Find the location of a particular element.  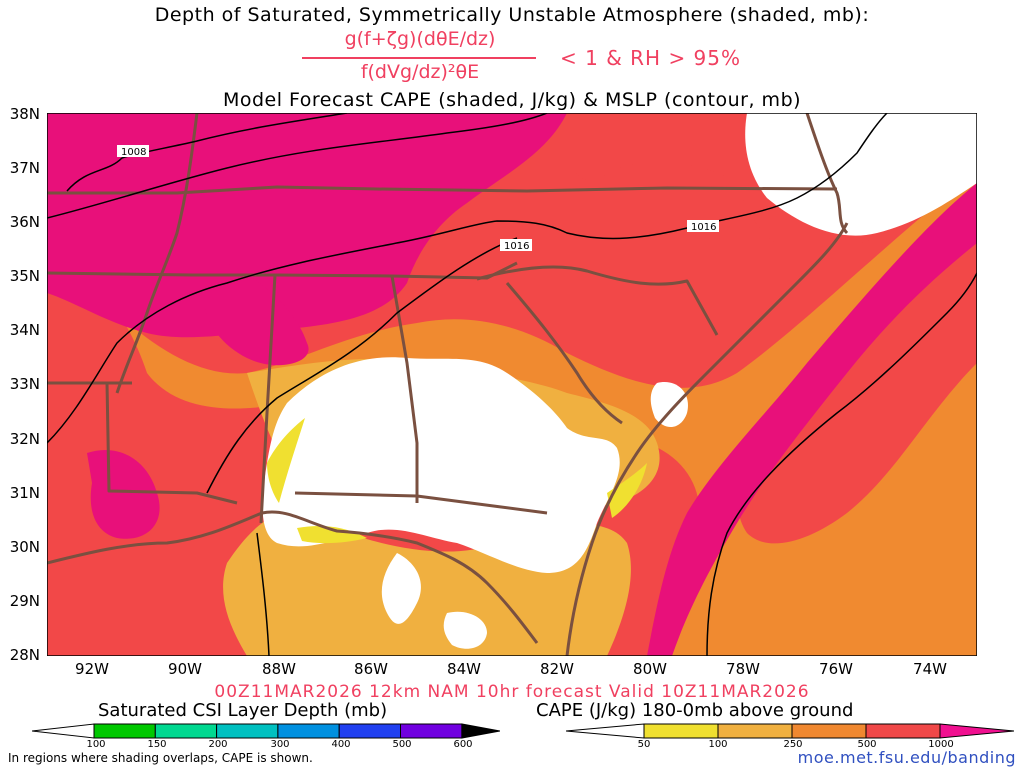

cape-colorbar-title: CAPE (J/kg) 180-0mb above ground is located at coordinates (695, 710).